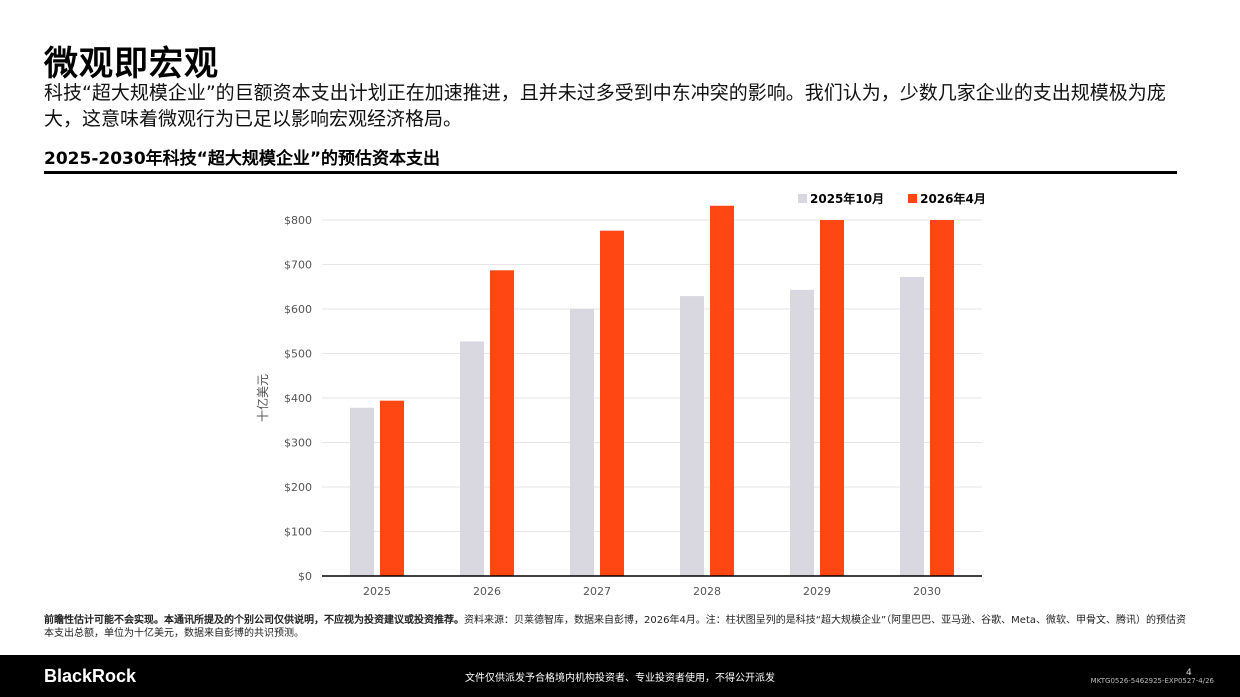 The width and height of the screenshot is (1240, 697). What do you see at coordinates (262, 398) in the screenshot?
I see `y-axis-label: 十亿美元` at bounding box center [262, 398].